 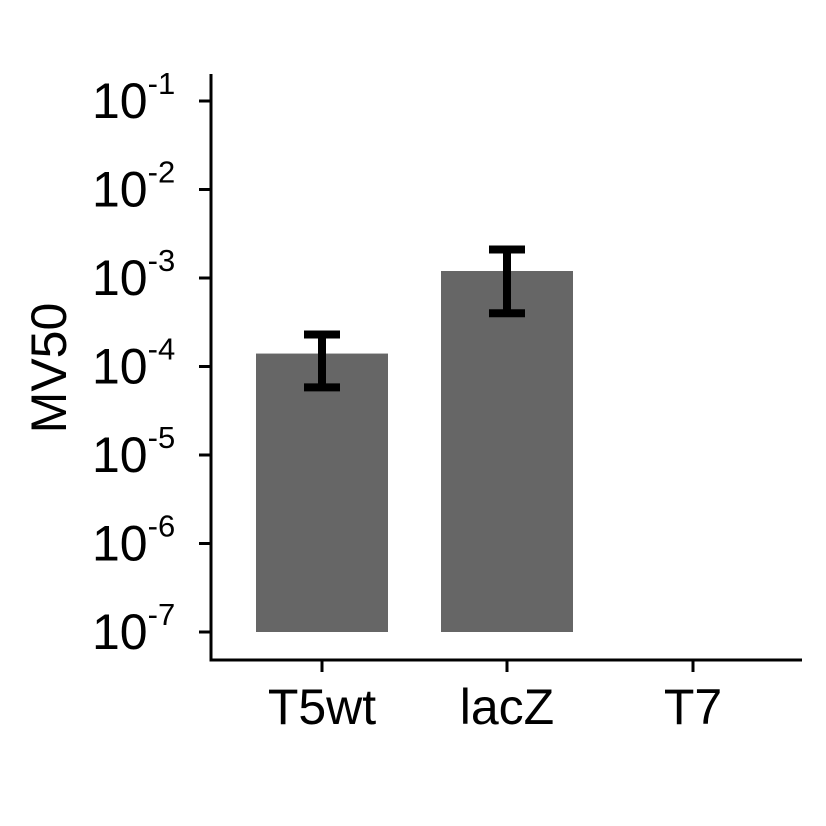 I want to click on y-tick-label: 10⁻⁷, so click(x=133, y=628).